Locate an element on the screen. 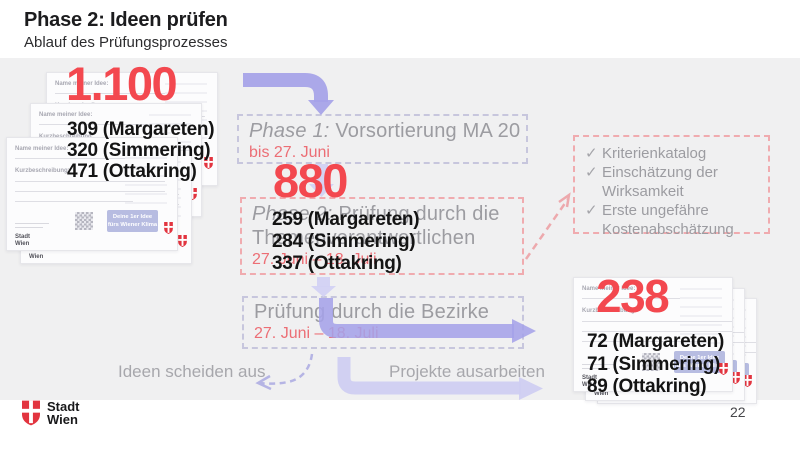 Image resolution: width=800 pixels, height=450 pixels. bezirke-title: Prüfung durch die Bezirke is located at coordinates (372, 312).